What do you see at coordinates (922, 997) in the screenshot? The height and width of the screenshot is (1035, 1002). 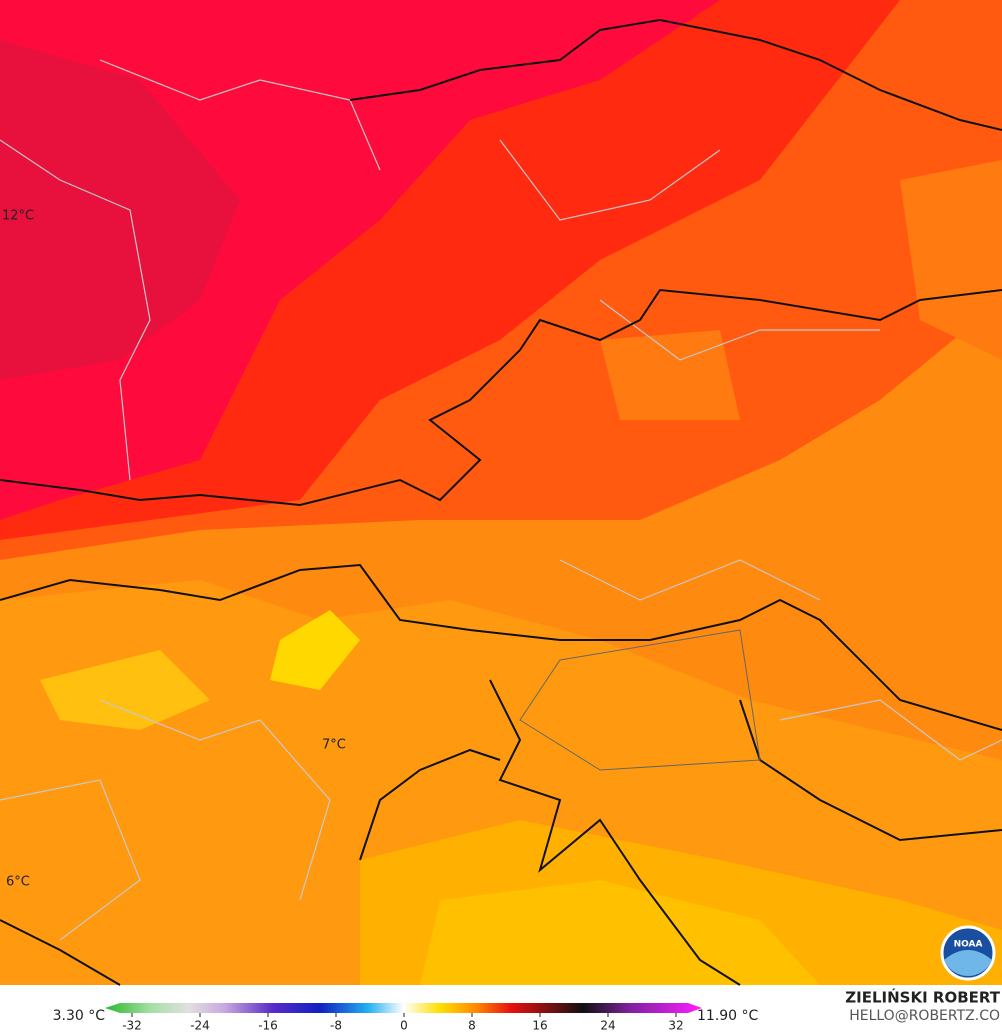 I see `credit-name: ZIELIŃSKI ROBERT` at bounding box center [922, 997].